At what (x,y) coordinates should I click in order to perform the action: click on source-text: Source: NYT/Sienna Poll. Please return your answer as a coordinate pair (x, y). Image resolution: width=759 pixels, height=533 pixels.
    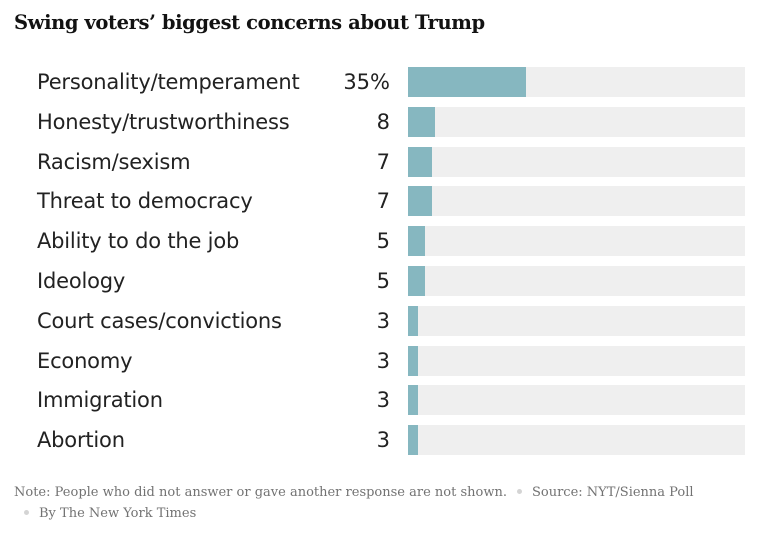
    Looking at the image, I should click on (612, 492).